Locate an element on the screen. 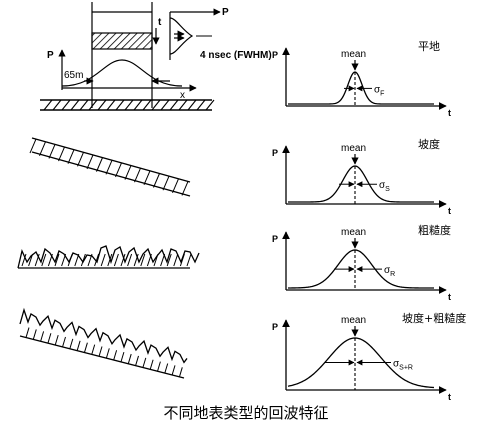  beam-pulse-block is located at coordinates (122, 41).